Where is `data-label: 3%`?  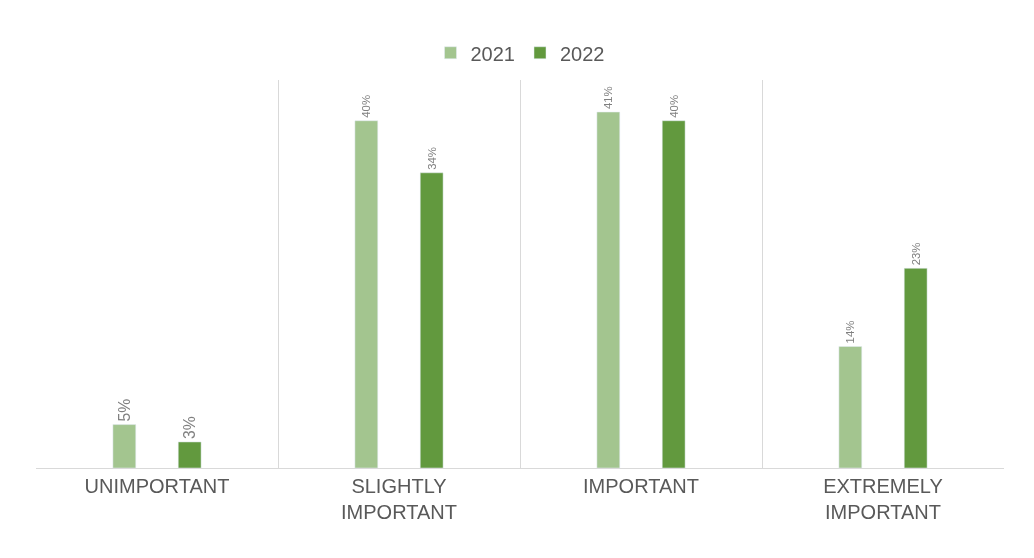
data-label: 3% is located at coordinates (190, 427).